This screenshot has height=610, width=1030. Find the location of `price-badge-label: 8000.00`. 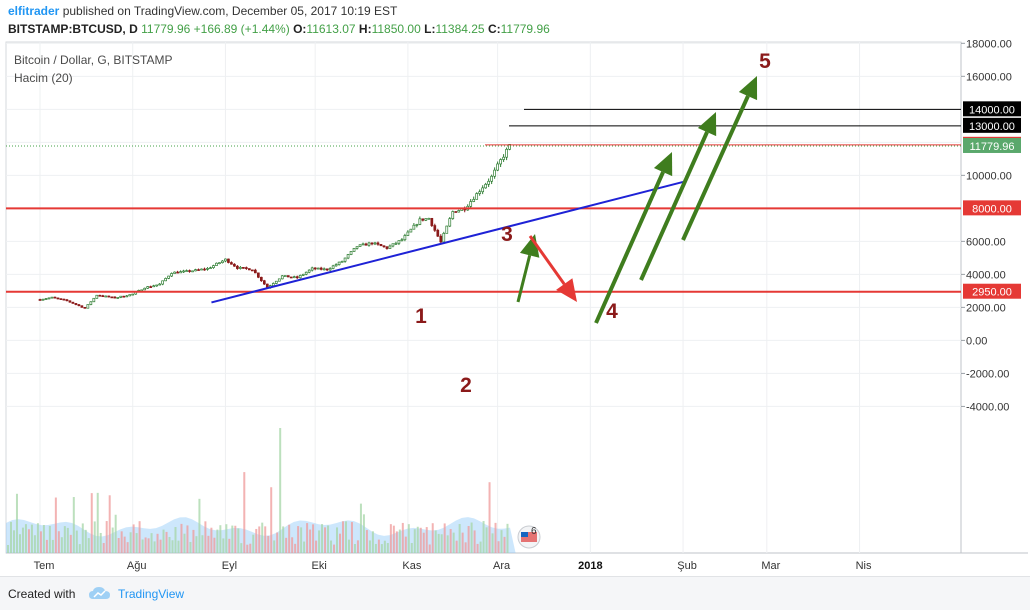

price-badge-label: 8000.00 is located at coordinates (992, 209).